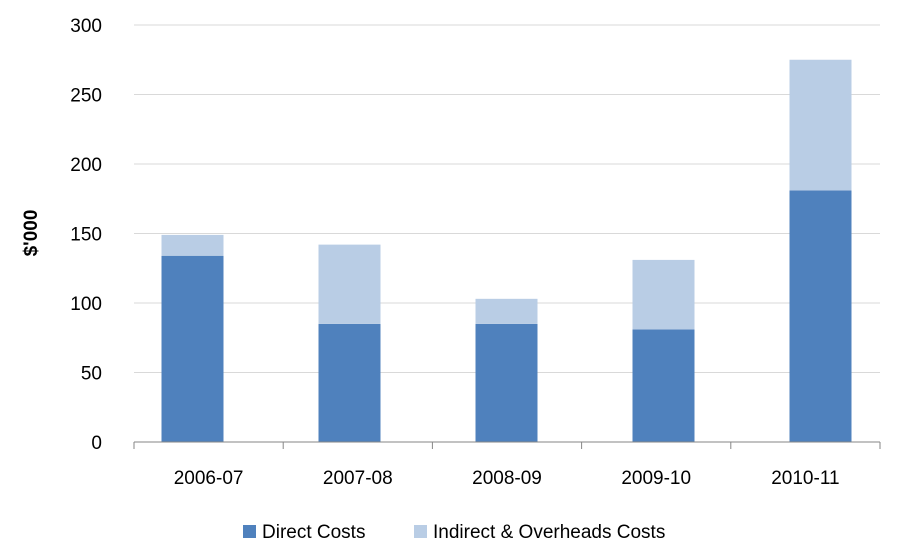 Image resolution: width=909 pixels, height=549 pixels. Describe the element at coordinates (209, 478) in the screenshot. I see `x-tick-label: 2006-07` at that location.